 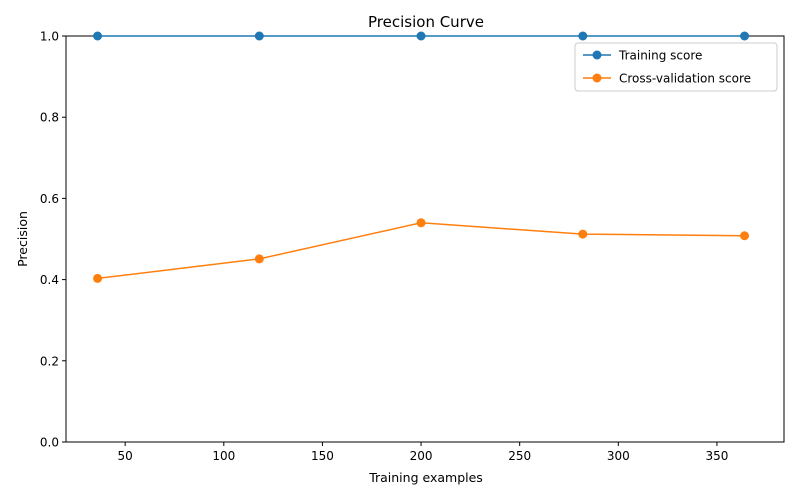 What do you see at coordinates (49, 361) in the screenshot?
I see `y-tick-label: 0.2` at bounding box center [49, 361].